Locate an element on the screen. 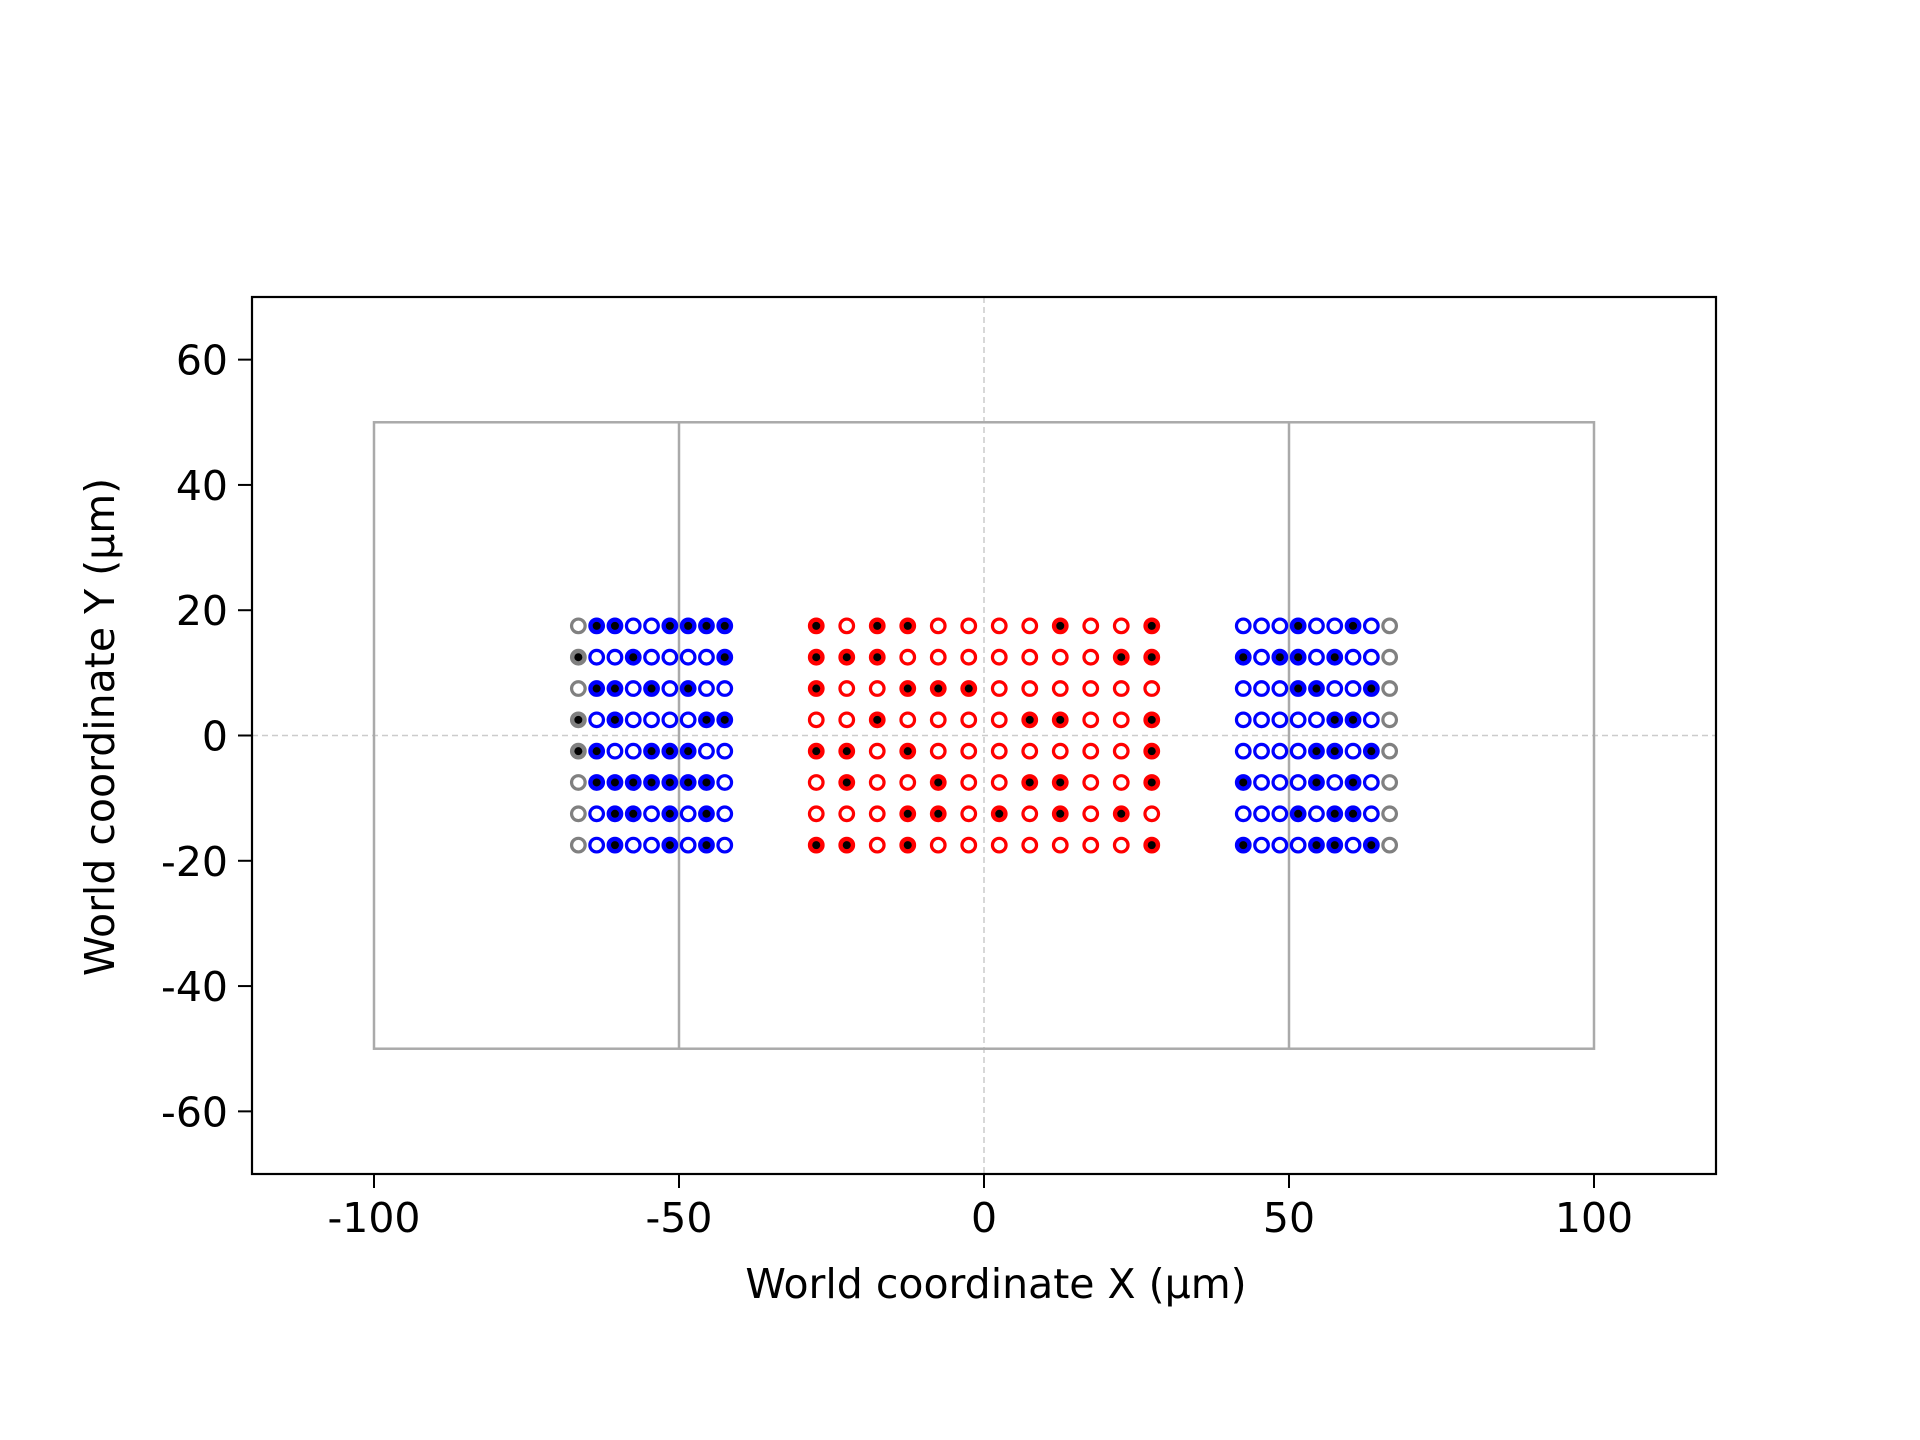  y-axis: -60 -40 -20 0 20 40 60 is located at coordinates (206, 736).